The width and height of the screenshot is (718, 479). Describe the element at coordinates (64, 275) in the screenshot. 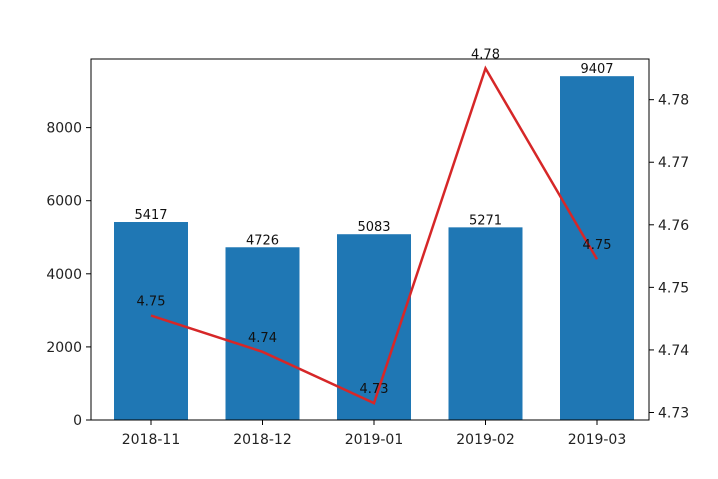

I see `y-left-tick-label: 4000` at that location.